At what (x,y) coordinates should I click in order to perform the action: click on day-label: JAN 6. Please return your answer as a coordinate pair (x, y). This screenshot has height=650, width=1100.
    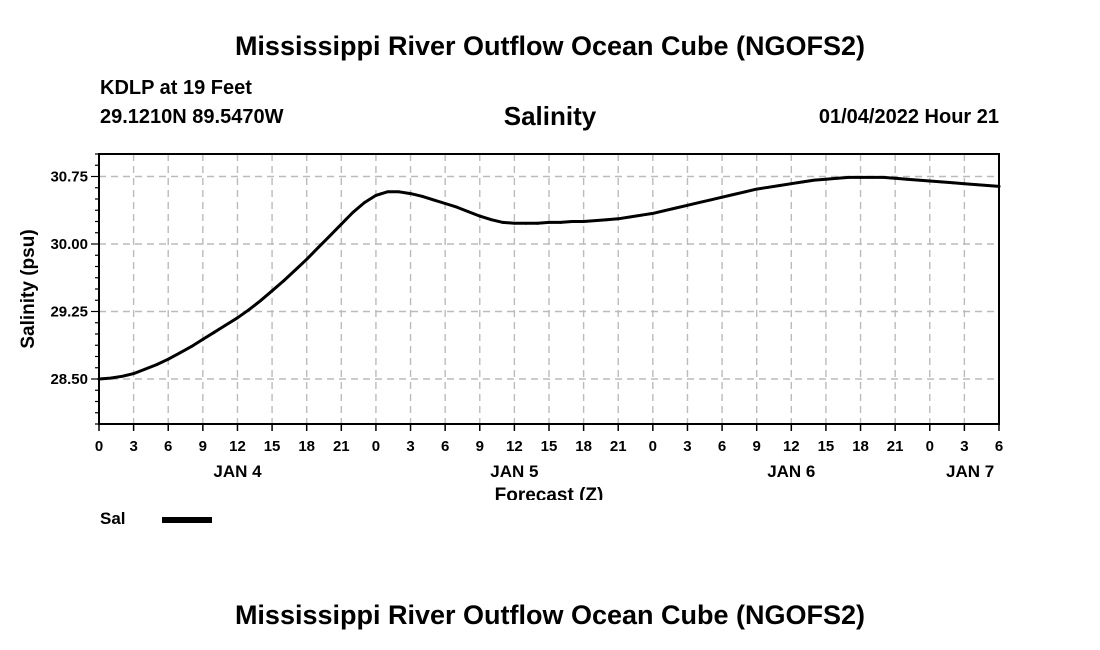
    Looking at the image, I should click on (791, 471).